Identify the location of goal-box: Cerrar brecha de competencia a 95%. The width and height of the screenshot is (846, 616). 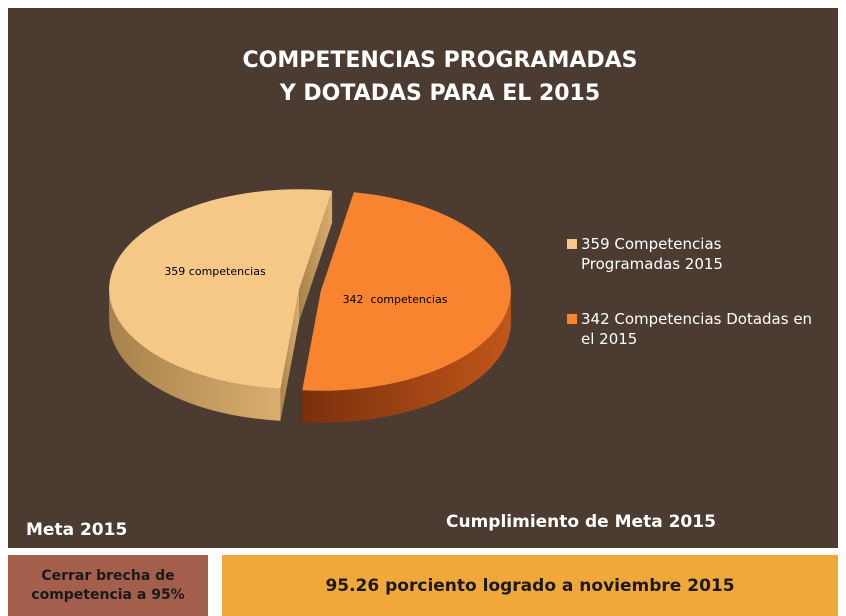
(108, 585).